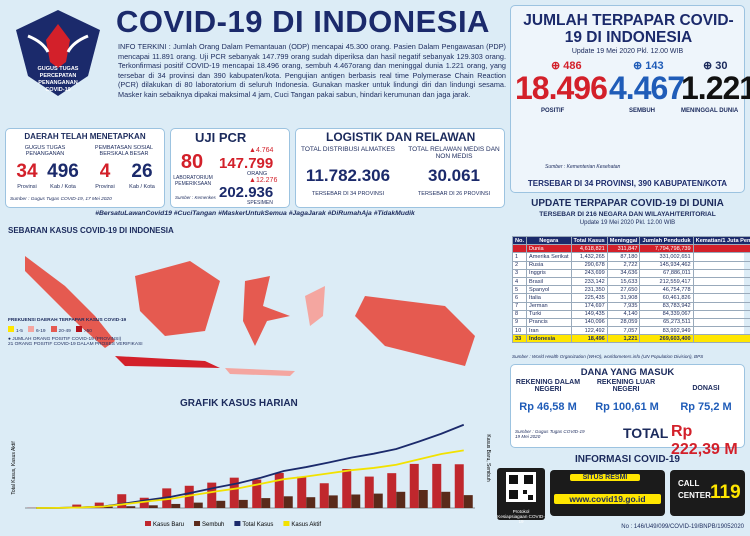  I want to click on qr-label: Protokol Kesiapsiagaan COVID-19, so click(521, 516).